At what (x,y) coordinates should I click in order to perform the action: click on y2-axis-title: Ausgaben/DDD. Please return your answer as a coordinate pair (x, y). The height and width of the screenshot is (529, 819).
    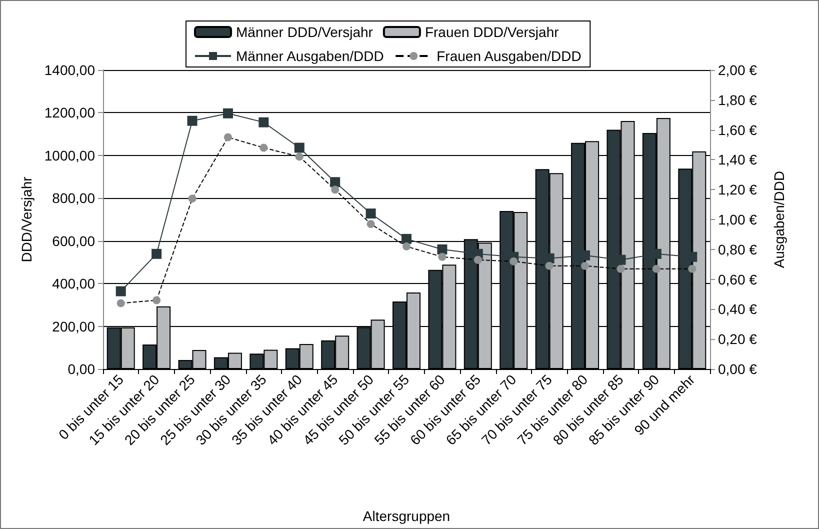
    Looking at the image, I should click on (779, 219).